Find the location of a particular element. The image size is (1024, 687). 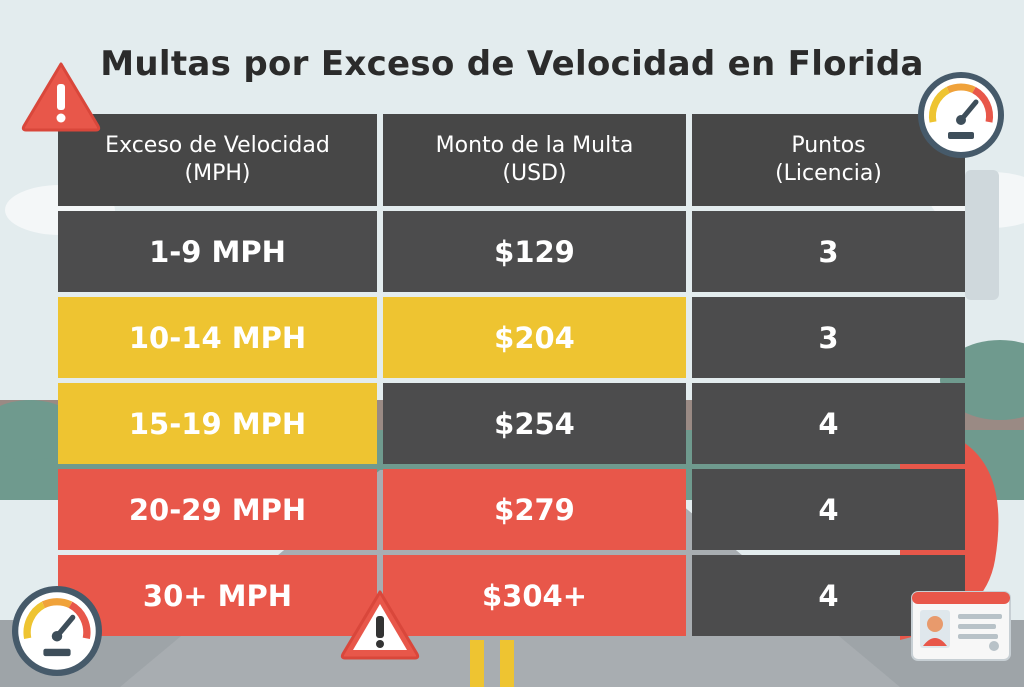

fine-cell: $254 is located at coordinates (534, 423).